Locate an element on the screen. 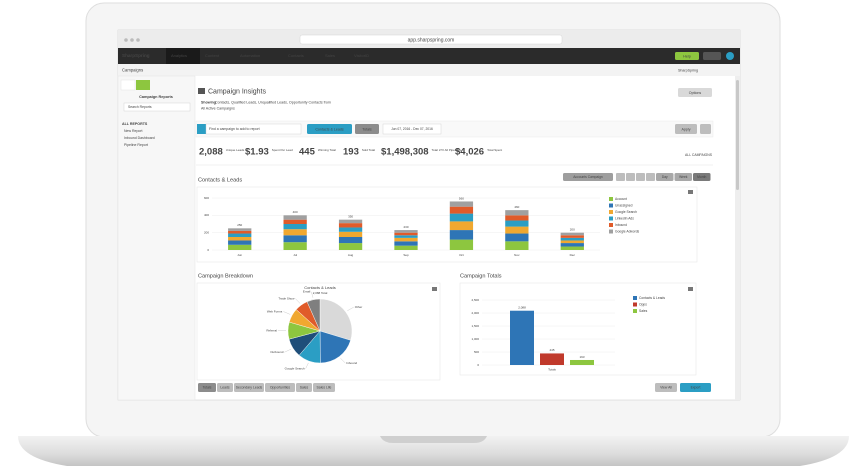 Image resolution: width=867 pixels, height=476 pixels. legend-label: Sales is located at coordinates (643, 311).